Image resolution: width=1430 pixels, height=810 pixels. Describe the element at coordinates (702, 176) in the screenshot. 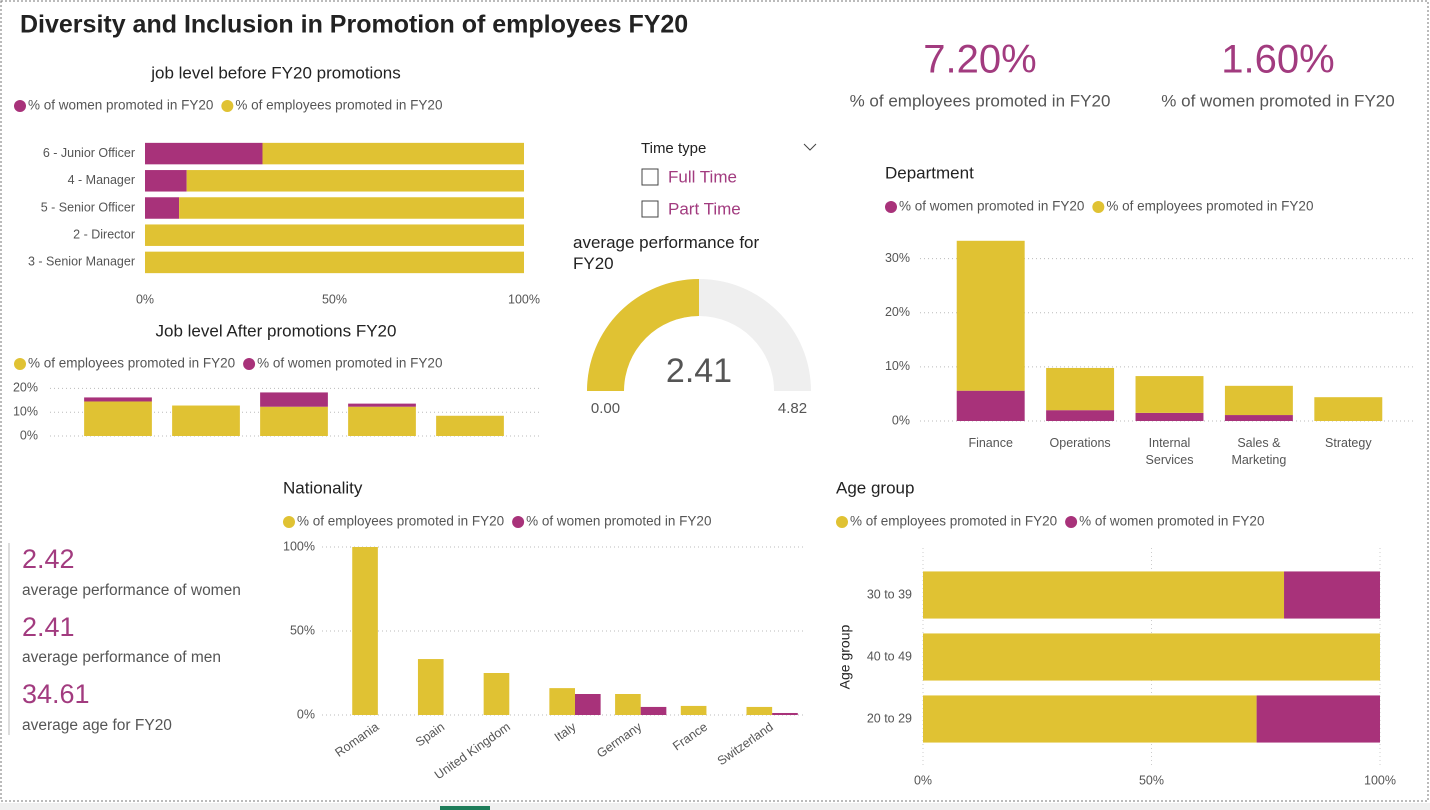

I see `slicer-option: Full Time` at that location.